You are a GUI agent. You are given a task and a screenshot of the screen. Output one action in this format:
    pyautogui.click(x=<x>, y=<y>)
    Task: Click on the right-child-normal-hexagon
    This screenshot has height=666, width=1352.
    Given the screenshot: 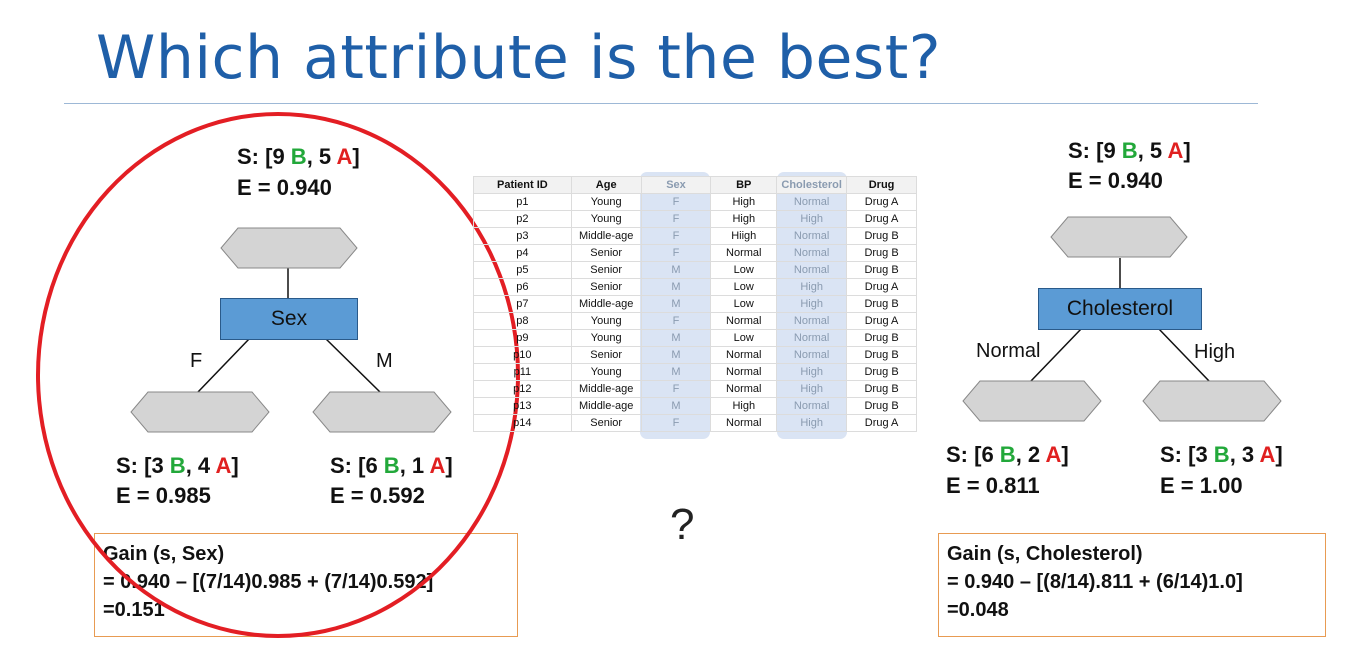 What is the action you would take?
    pyautogui.click(x=1032, y=401)
    